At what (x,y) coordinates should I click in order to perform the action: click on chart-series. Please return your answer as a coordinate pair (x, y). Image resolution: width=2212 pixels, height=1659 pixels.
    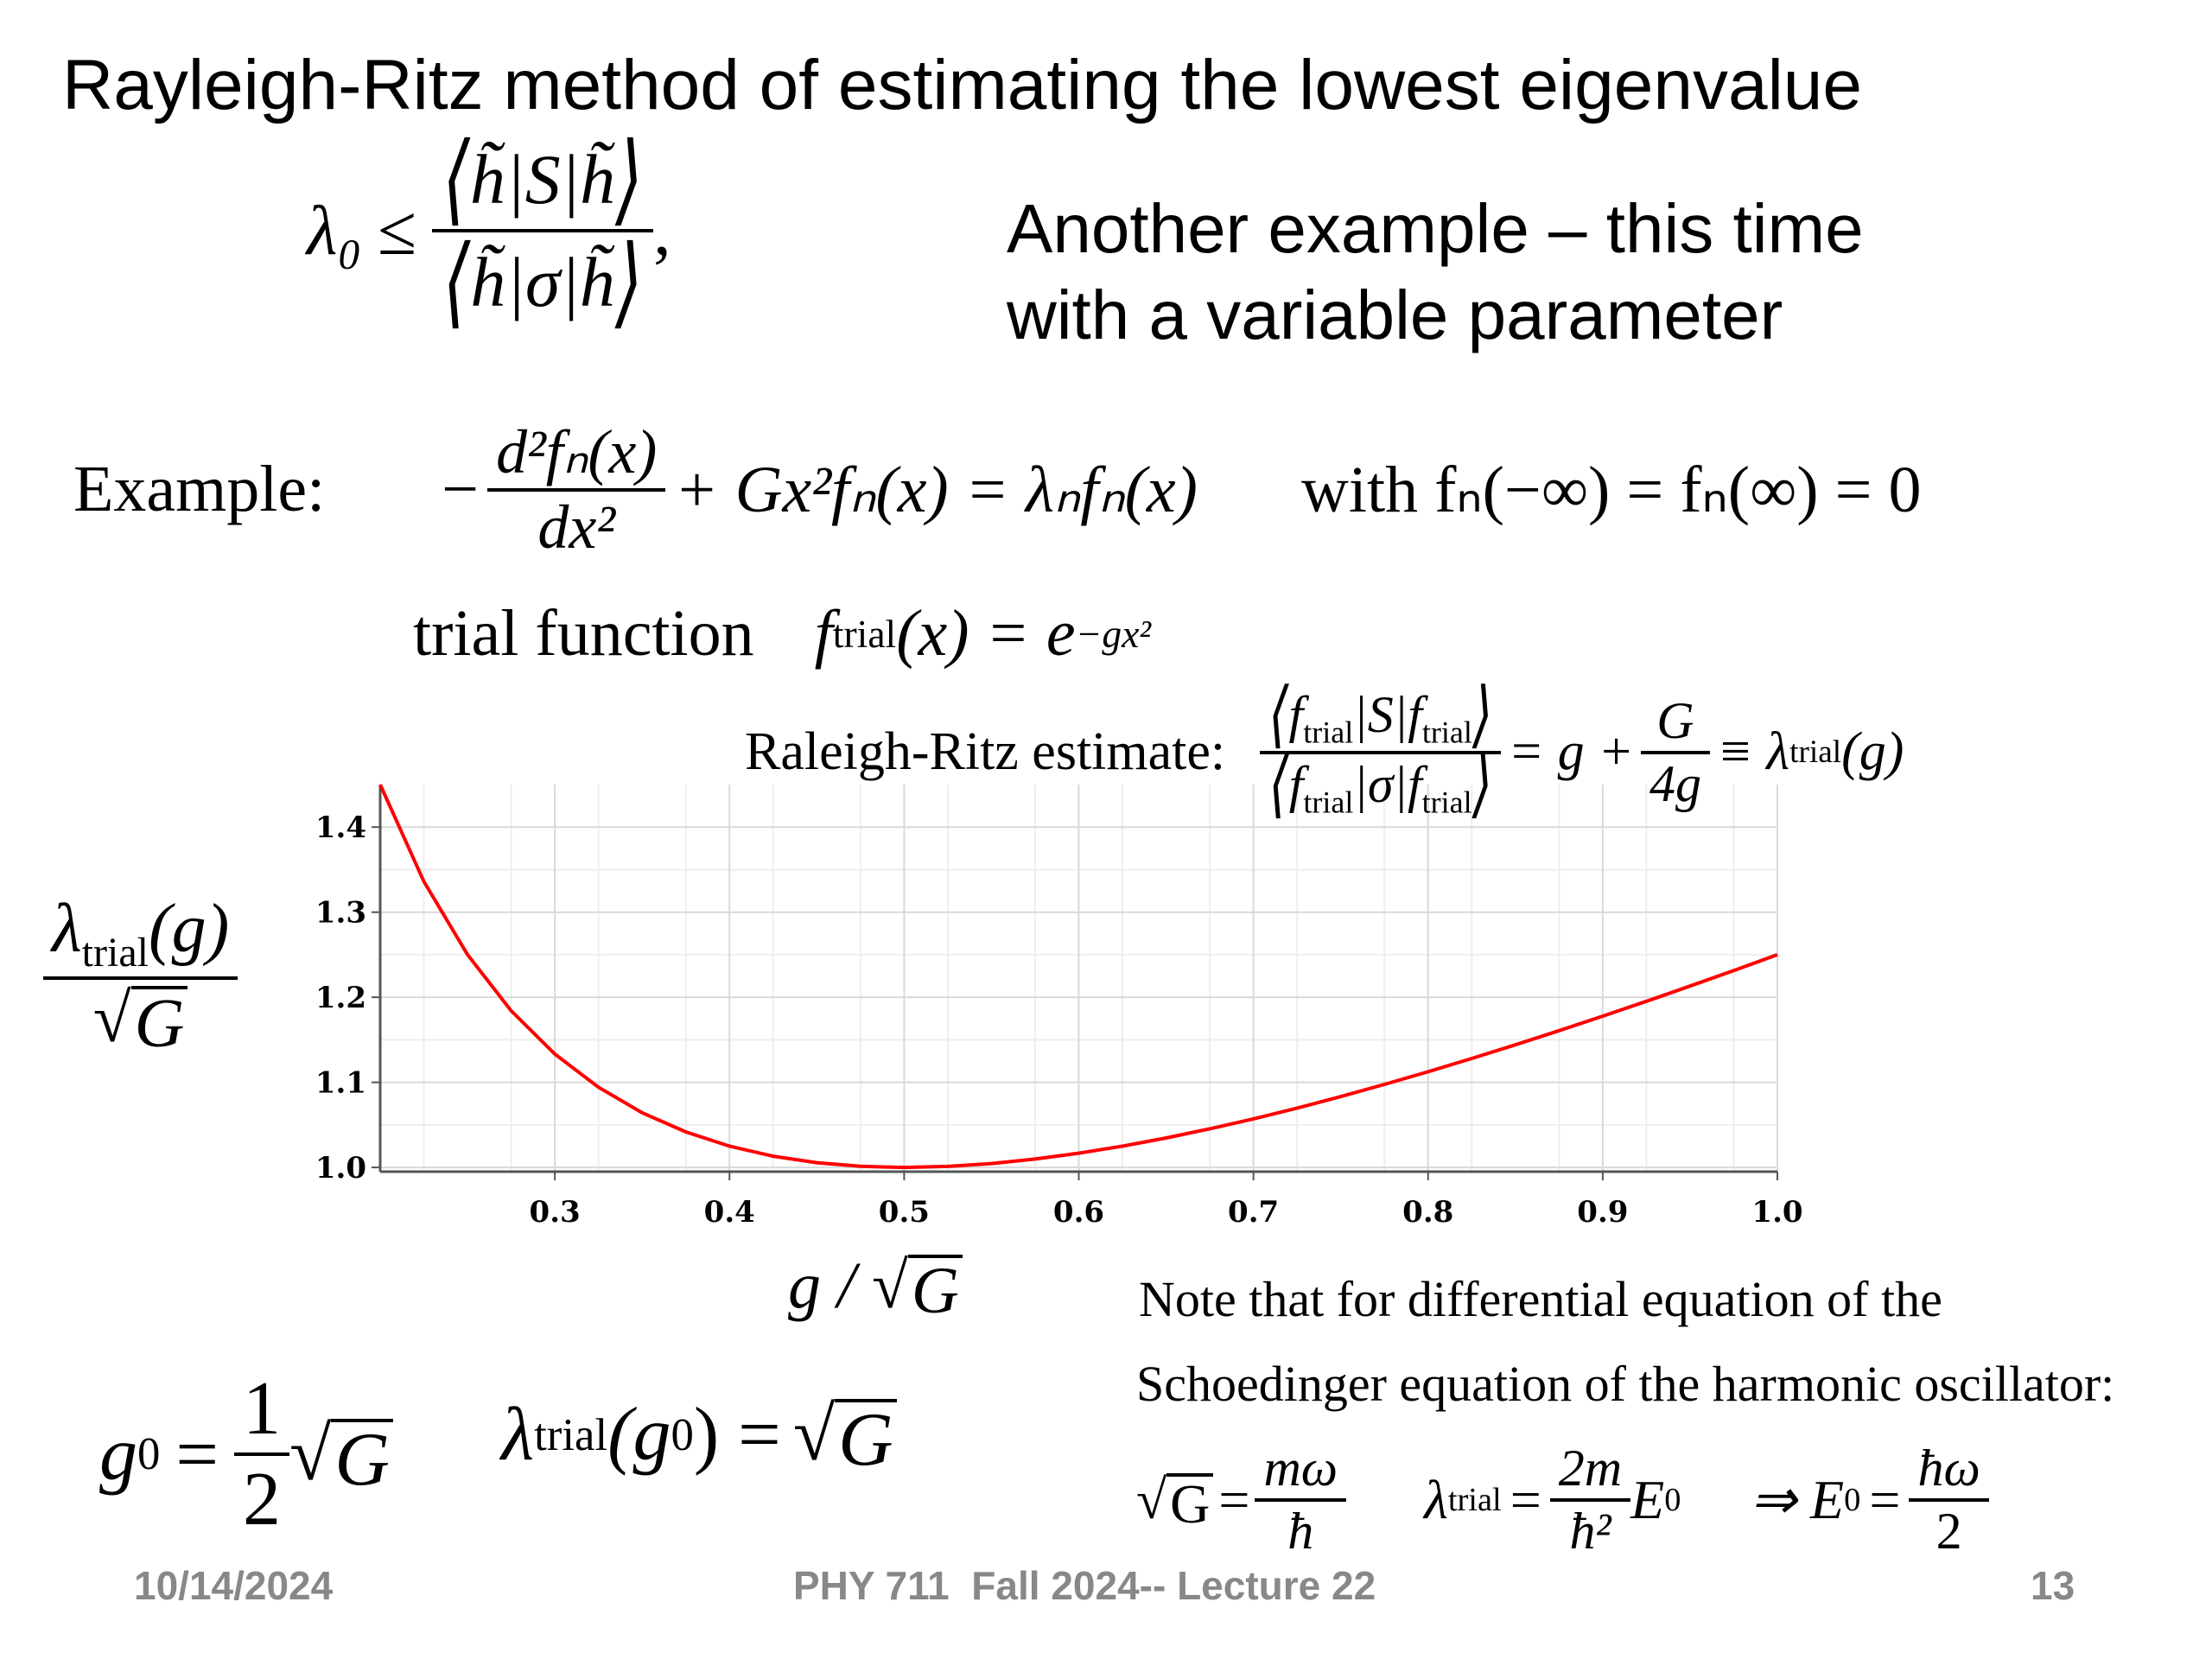
    Looking at the image, I should click on (1078, 977).